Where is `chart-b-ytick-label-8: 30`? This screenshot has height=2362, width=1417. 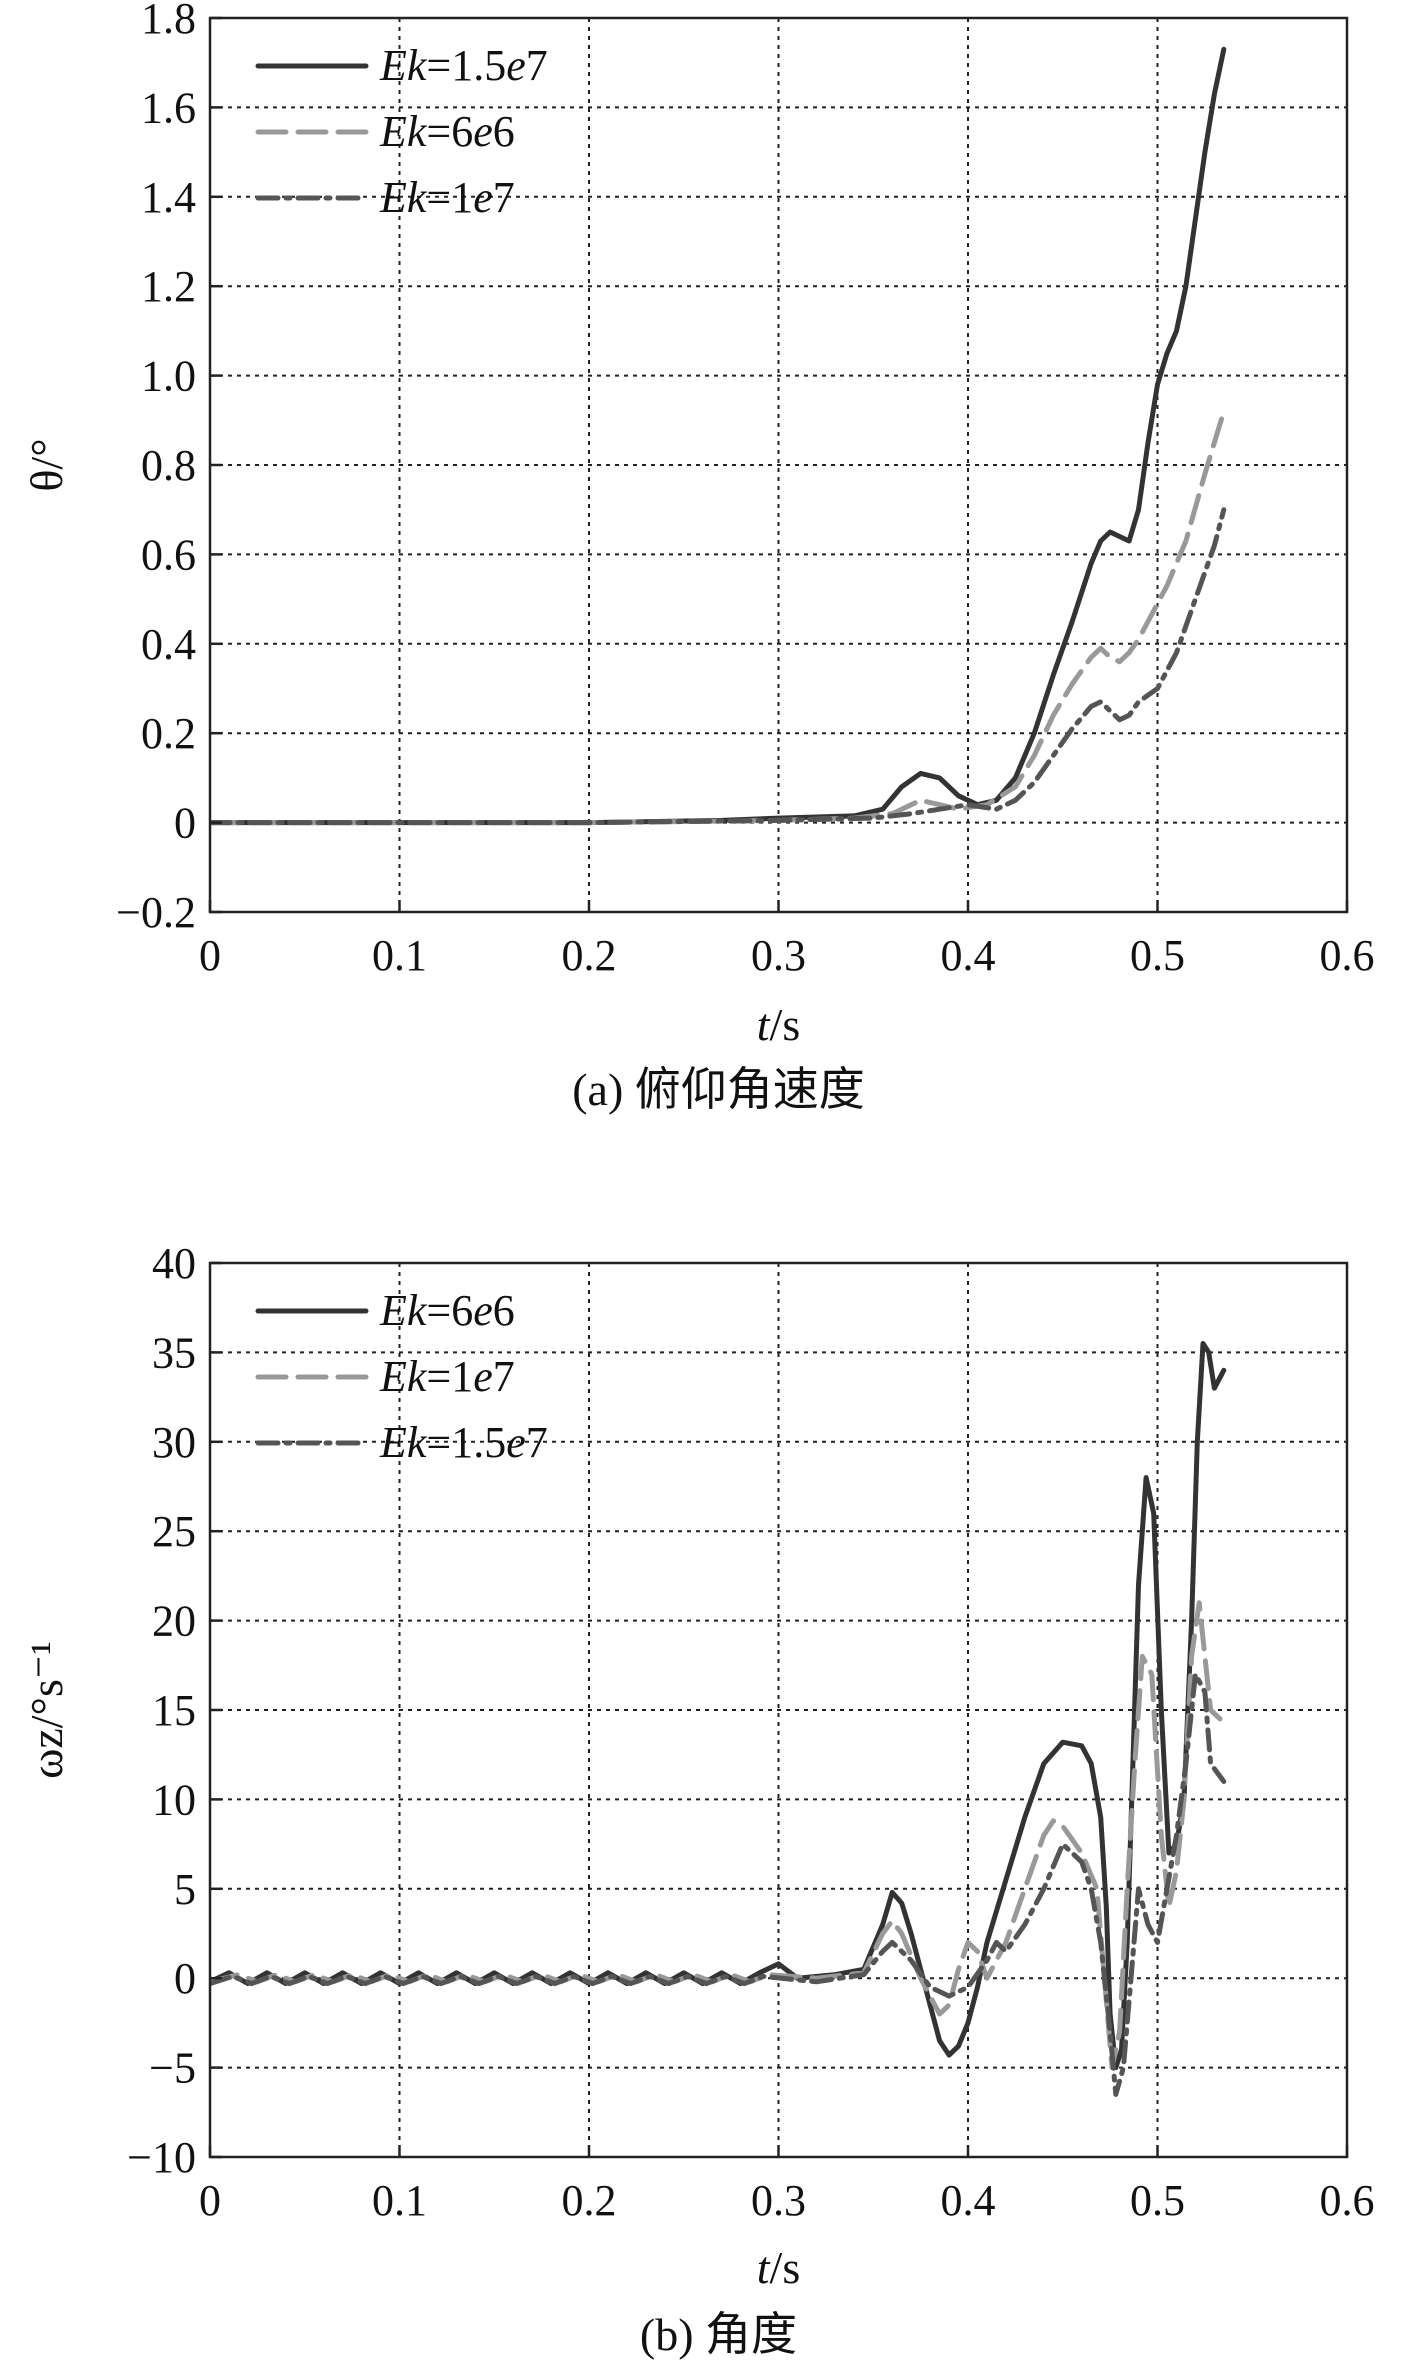 chart-b-ytick-label-8: 30 is located at coordinates (174, 1442).